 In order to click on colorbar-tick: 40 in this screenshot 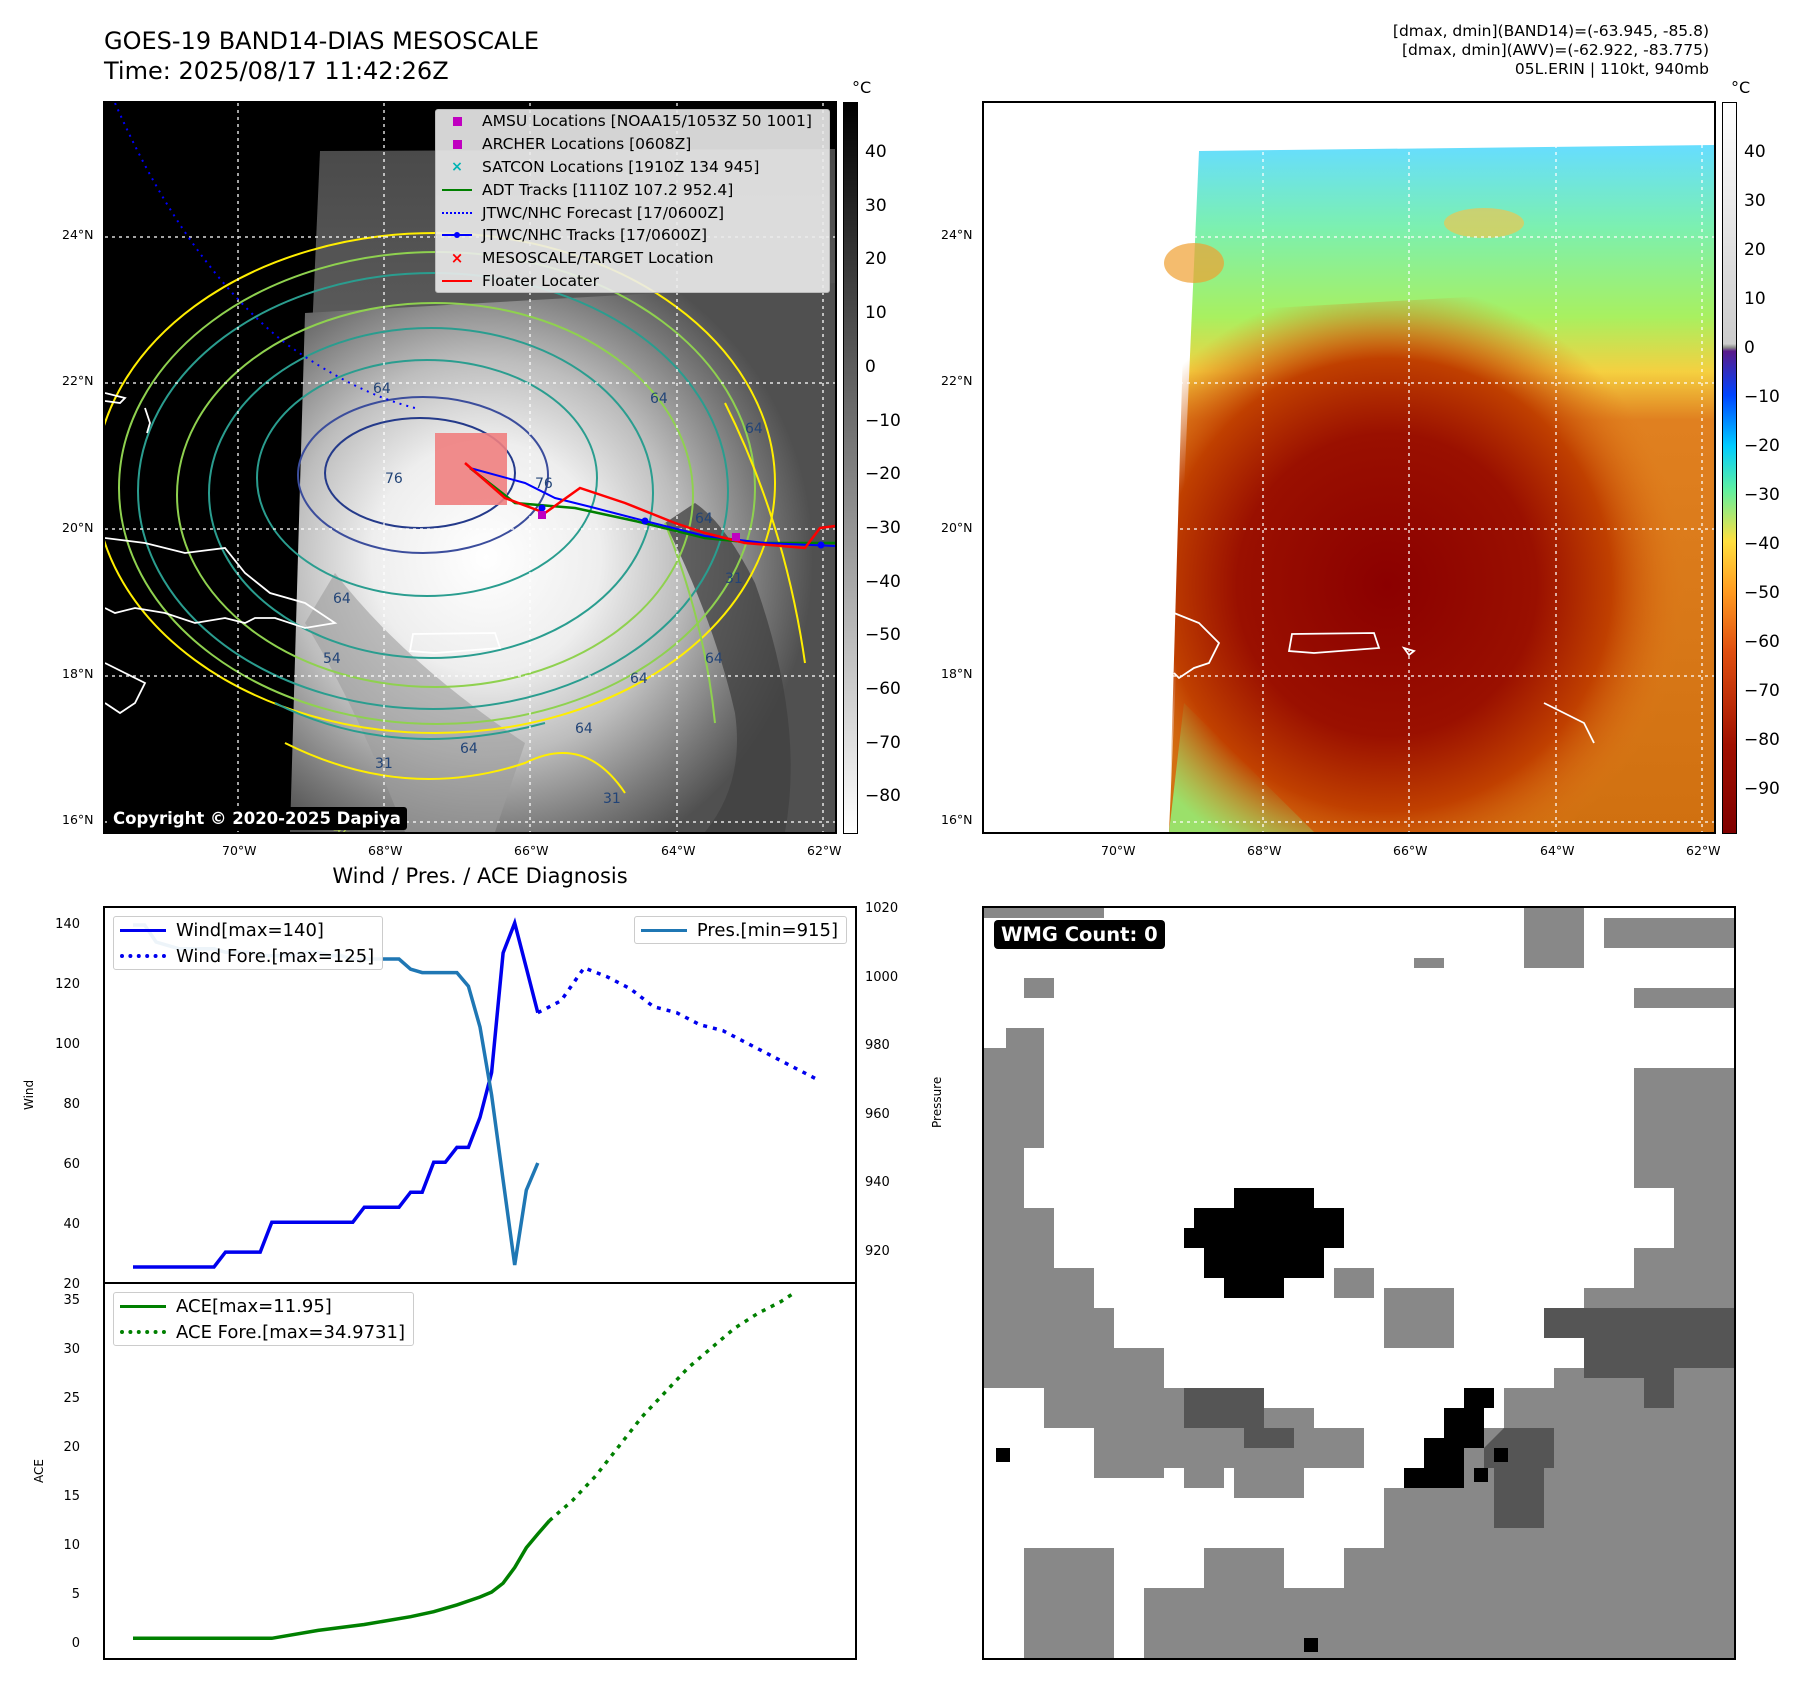, I will do `click(876, 152)`.